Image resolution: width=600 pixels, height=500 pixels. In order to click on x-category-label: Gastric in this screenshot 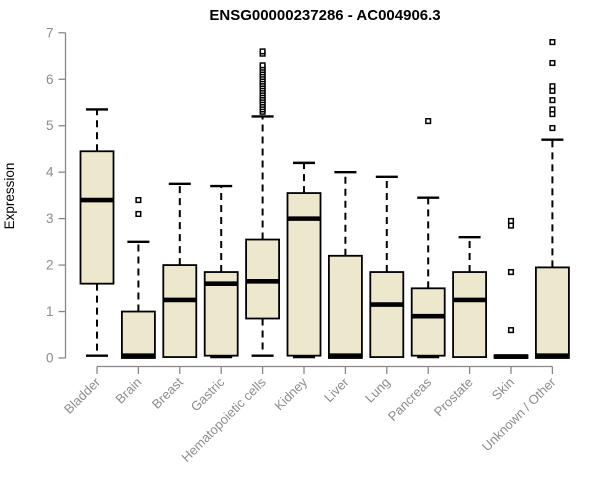, I will do `click(208, 394)`.